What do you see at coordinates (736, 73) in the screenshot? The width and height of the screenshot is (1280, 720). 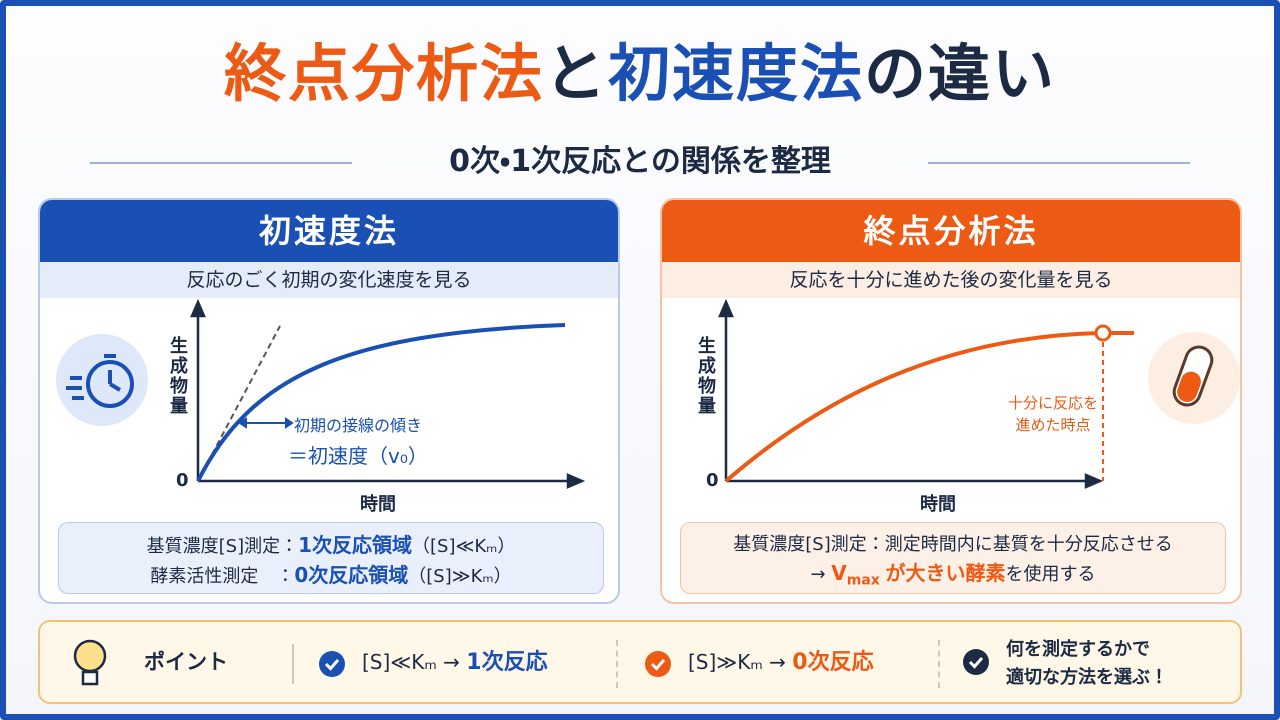 I see `title-part: 初速度法` at bounding box center [736, 73].